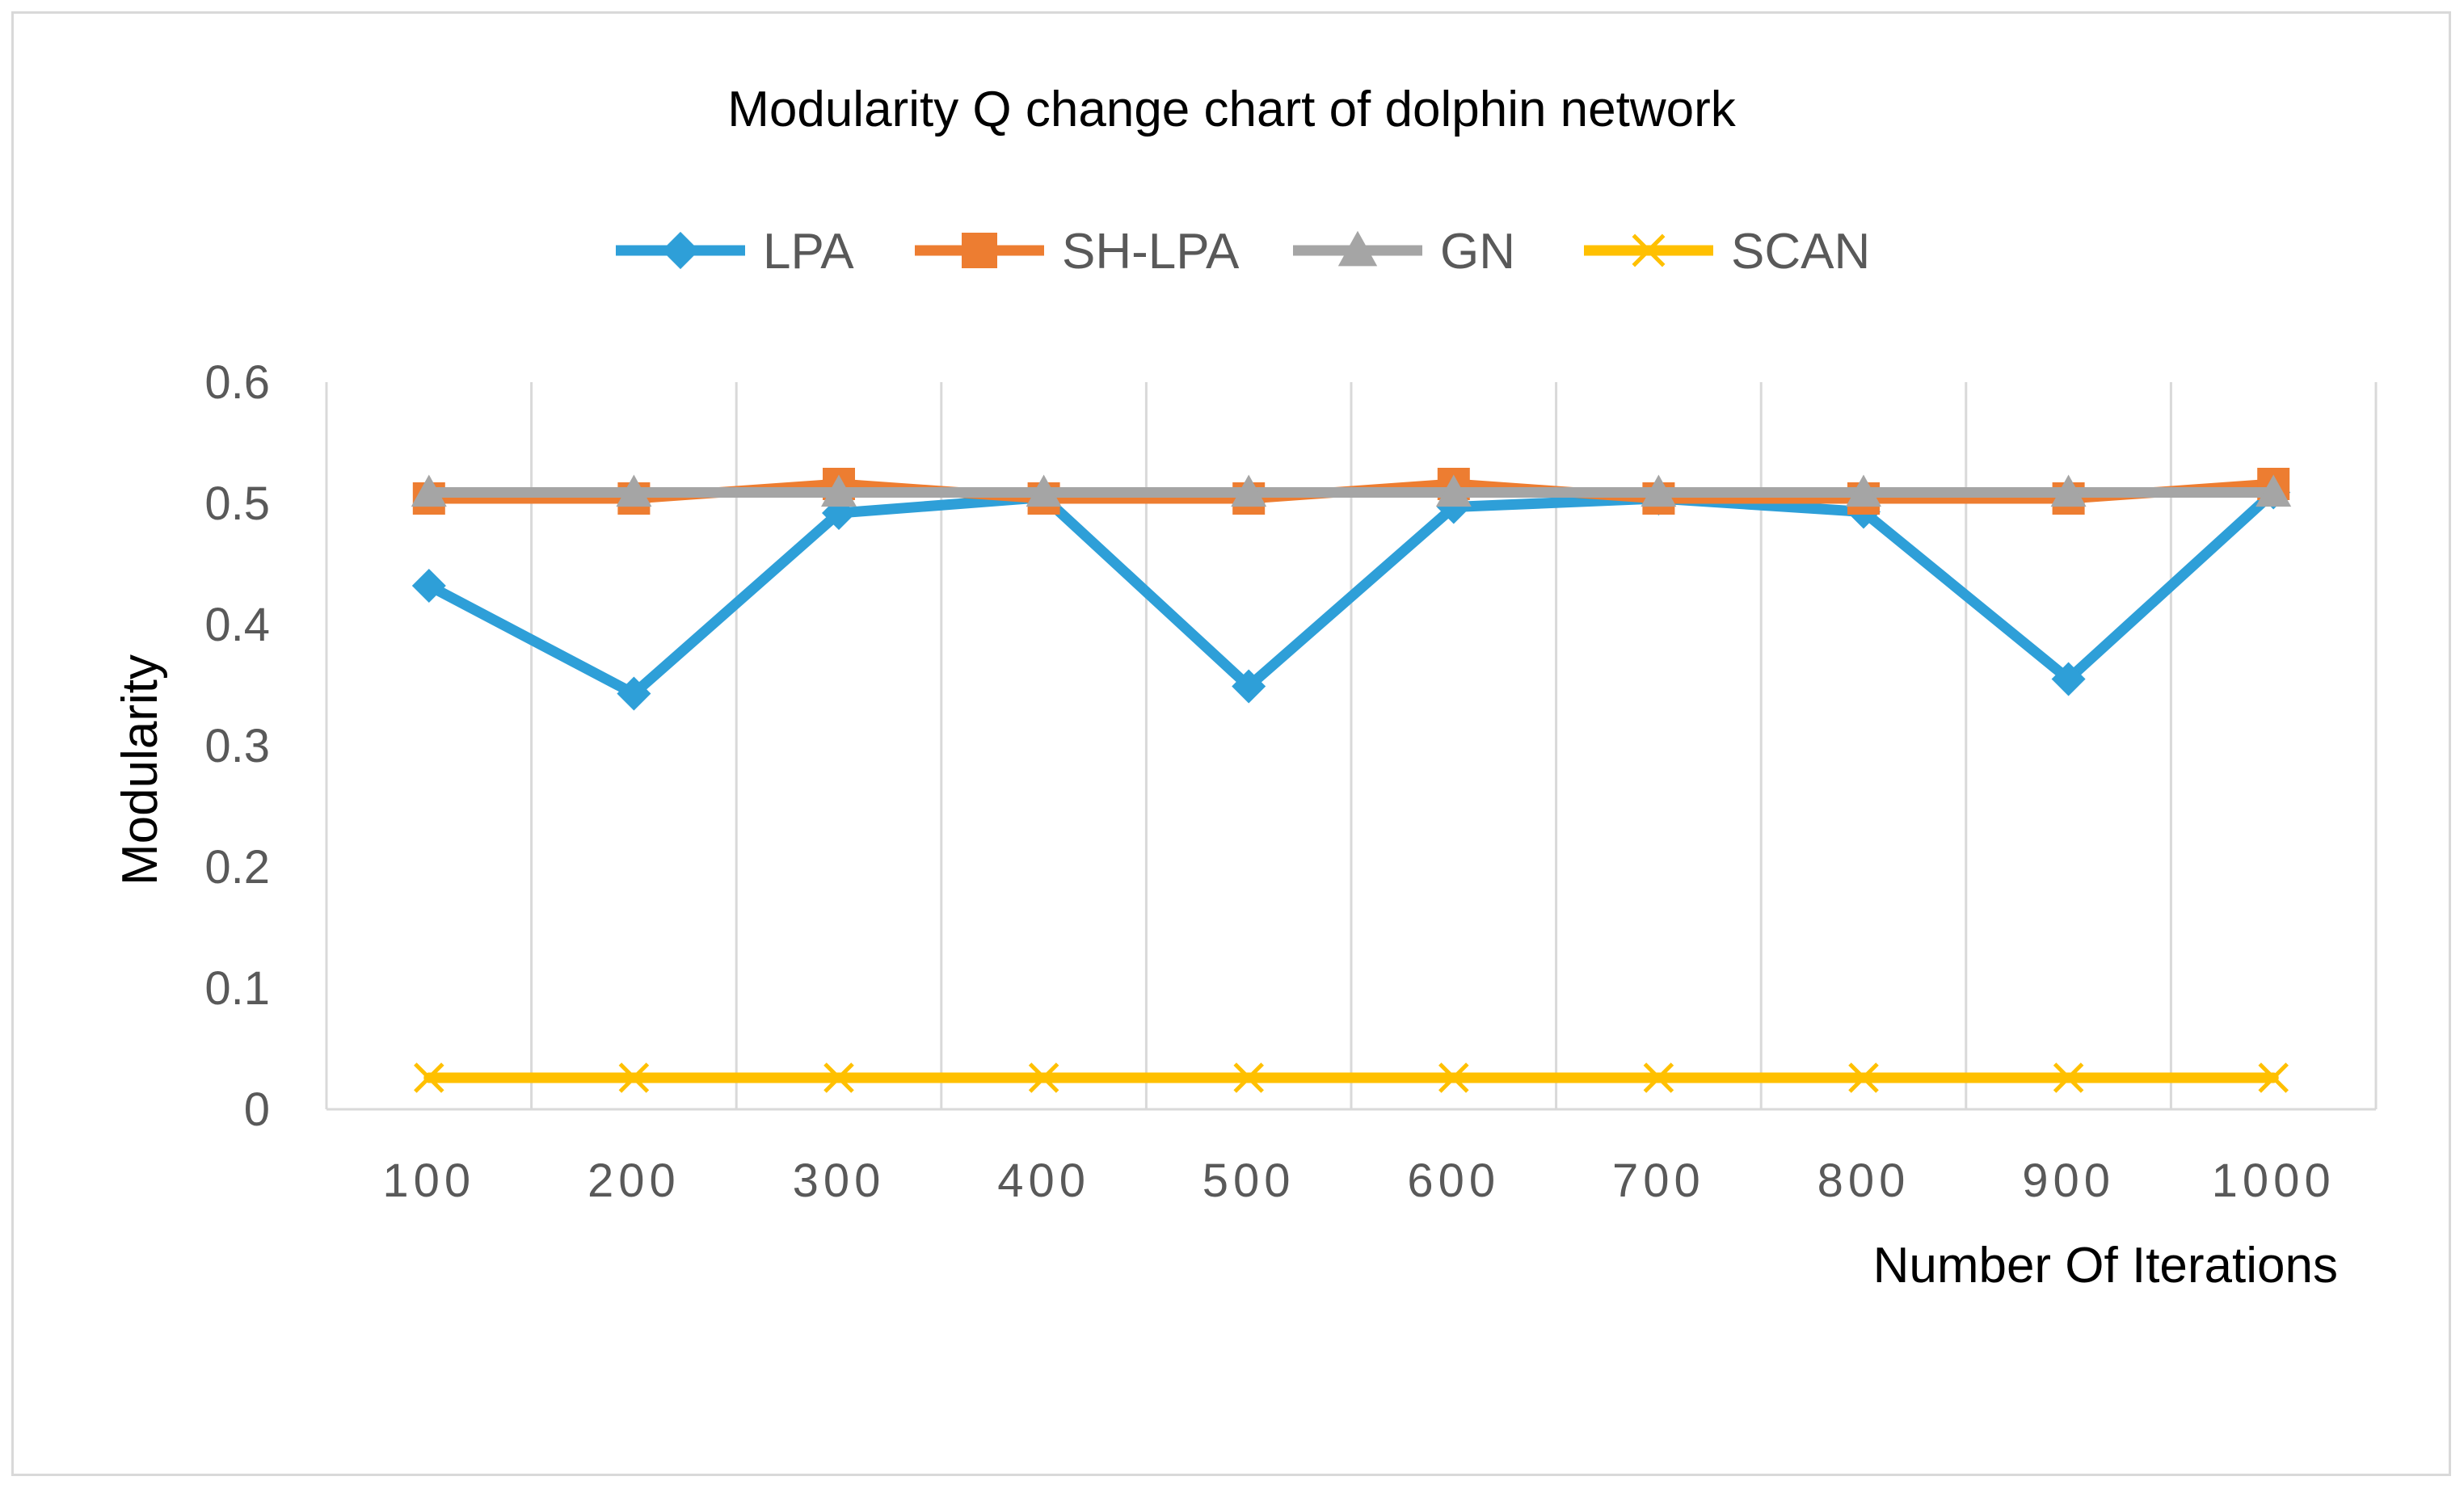  Describe the element at coordinates (979, 250) in the screenshot. I see `marker-square` at that location.